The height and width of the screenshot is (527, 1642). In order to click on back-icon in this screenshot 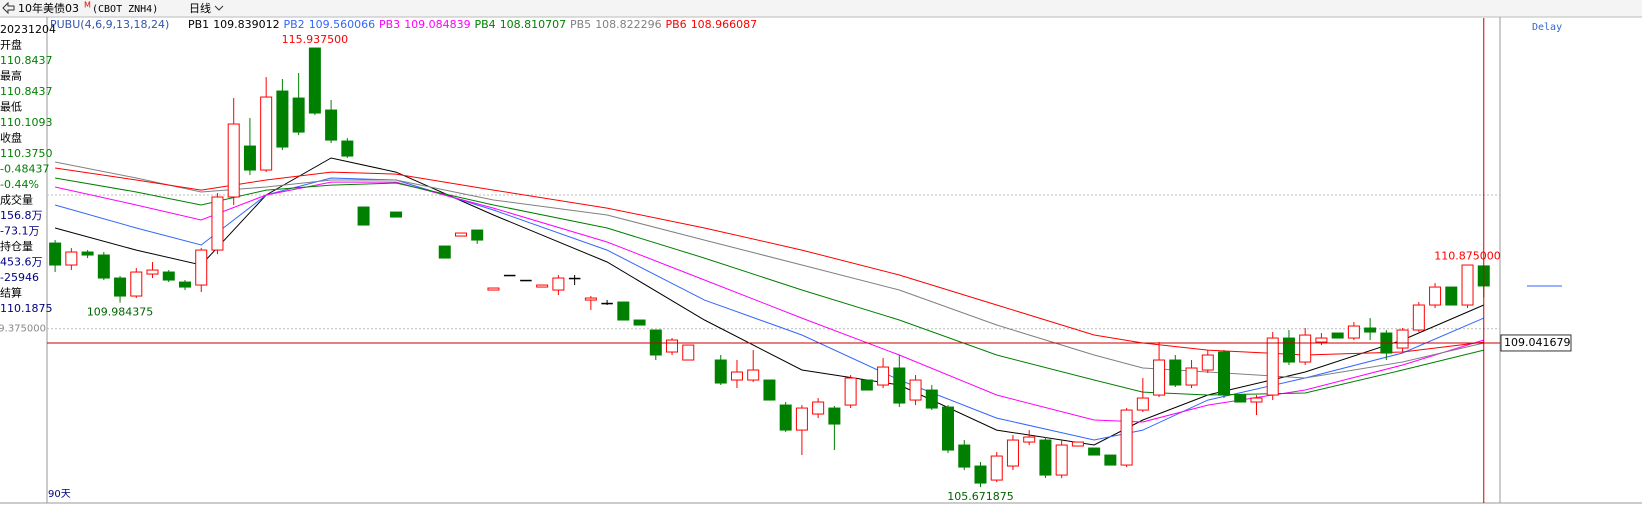, I will do `click(8, 8)`.